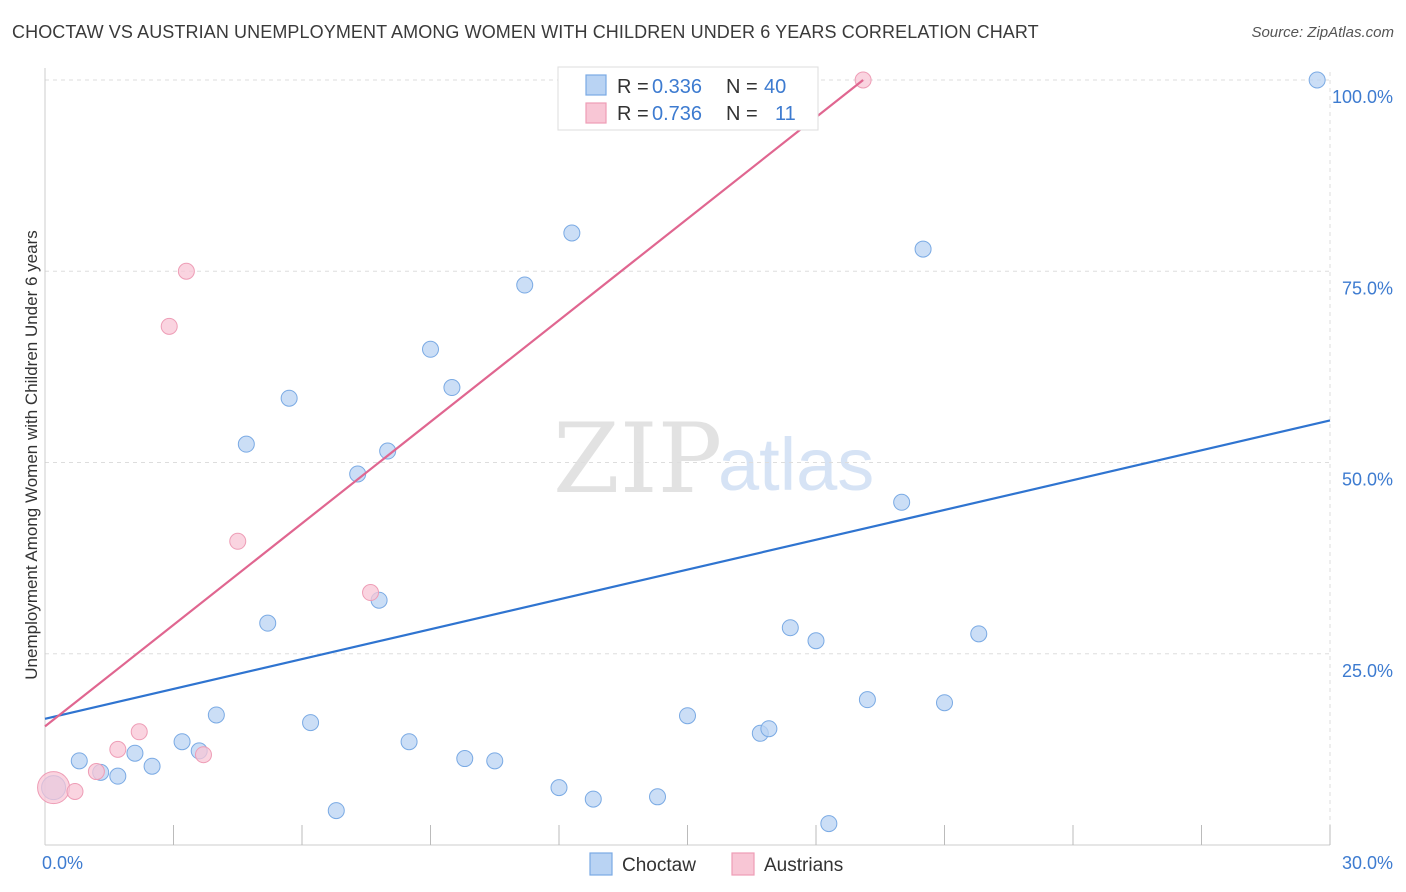  What do you see at coordinates (743, 864) in the screenshot?
I see `bottom-legend-swatch-austrians` at bounding box center [743, 864].